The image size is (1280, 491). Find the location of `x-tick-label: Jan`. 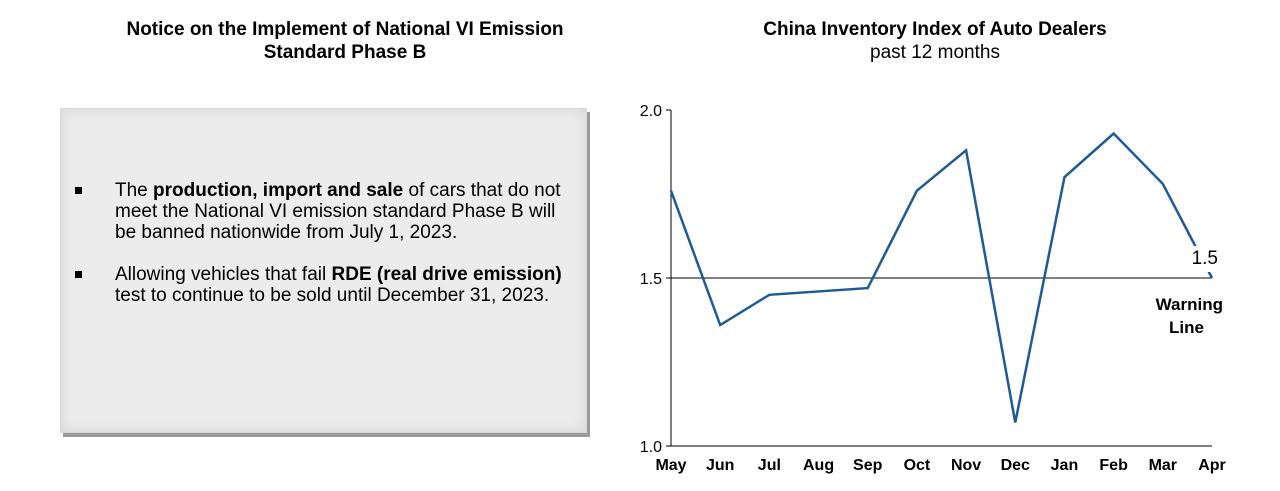

x-tick-label: Jan is located at coordinates (1065, 465).